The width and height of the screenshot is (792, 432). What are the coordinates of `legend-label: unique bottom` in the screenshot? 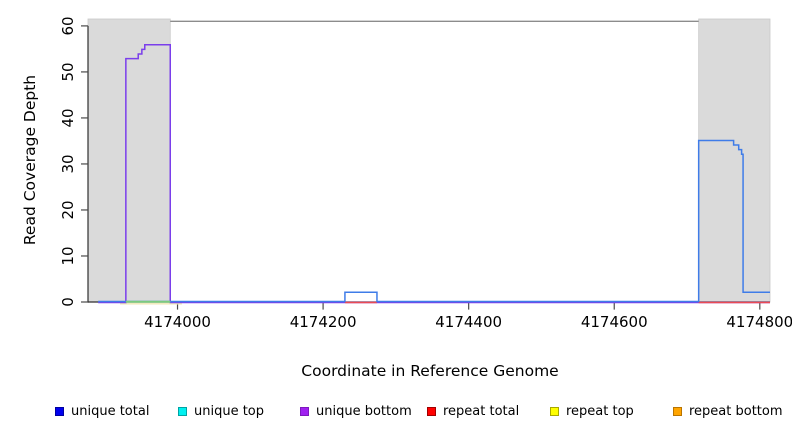 It's located at (364, 411).